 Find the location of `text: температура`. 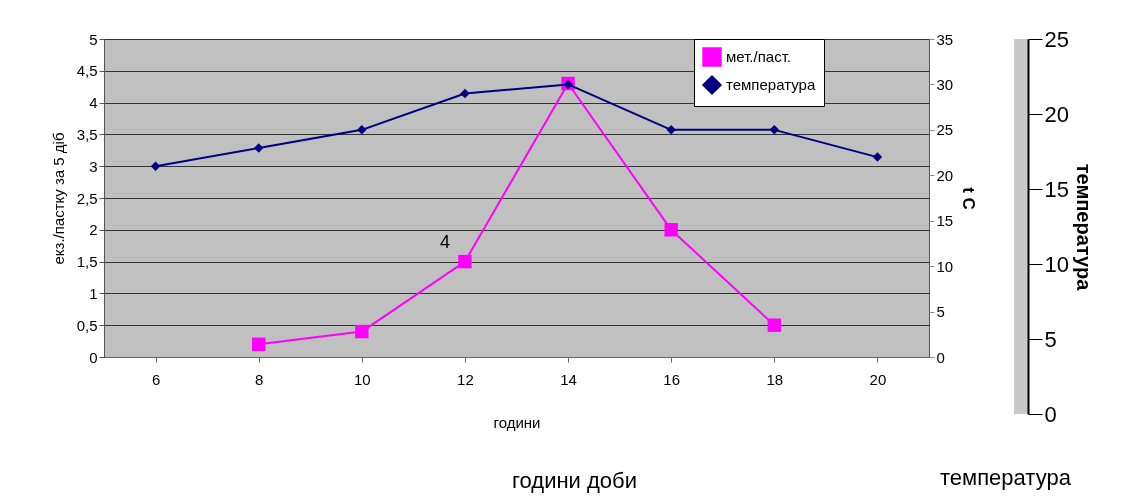

text: температура is located at coordinates (1005, 478).